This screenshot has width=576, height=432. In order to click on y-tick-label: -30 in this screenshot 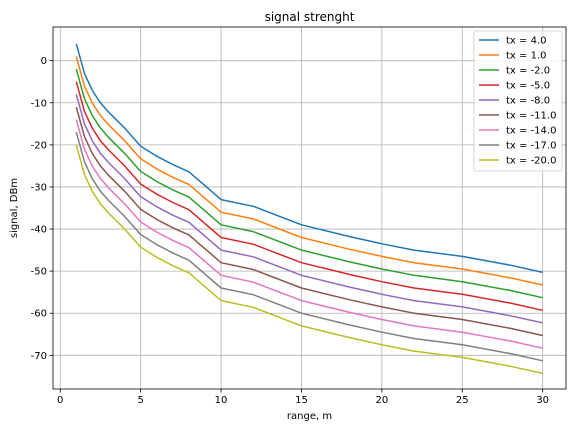, I will do `click(39, 187)`.